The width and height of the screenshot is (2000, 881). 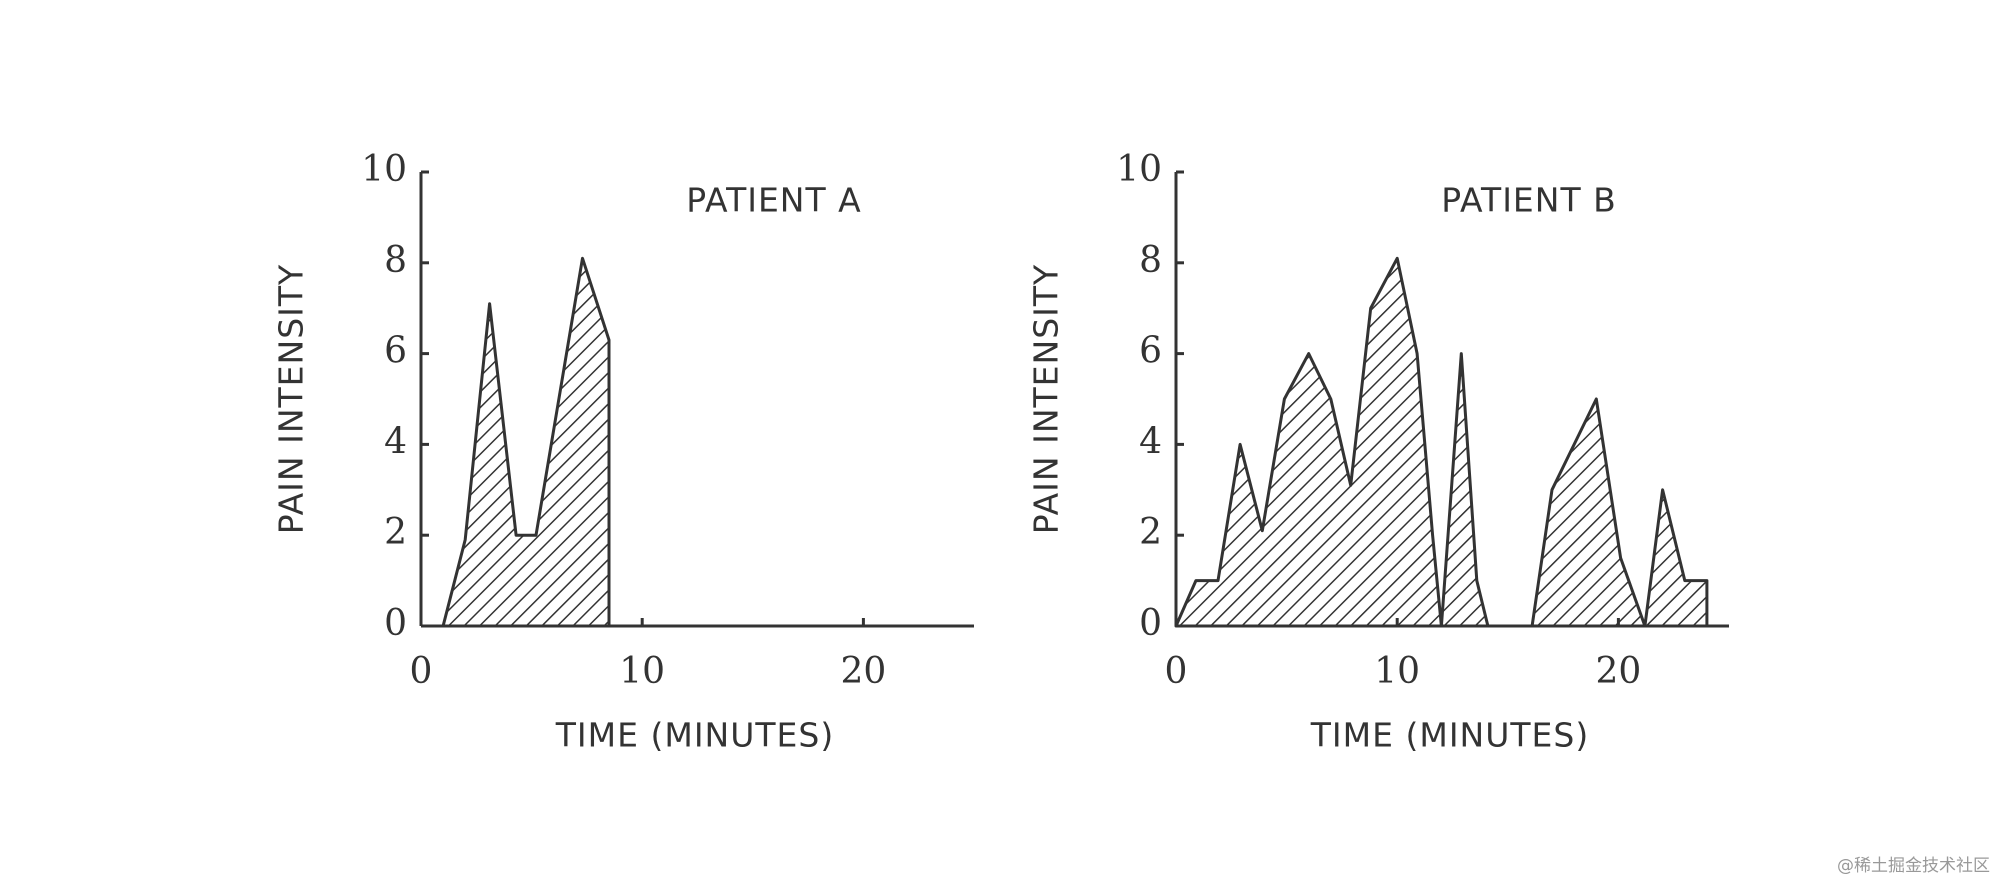 I want to click on chart-title: PATIENT B, so click(x=1529, y=200).